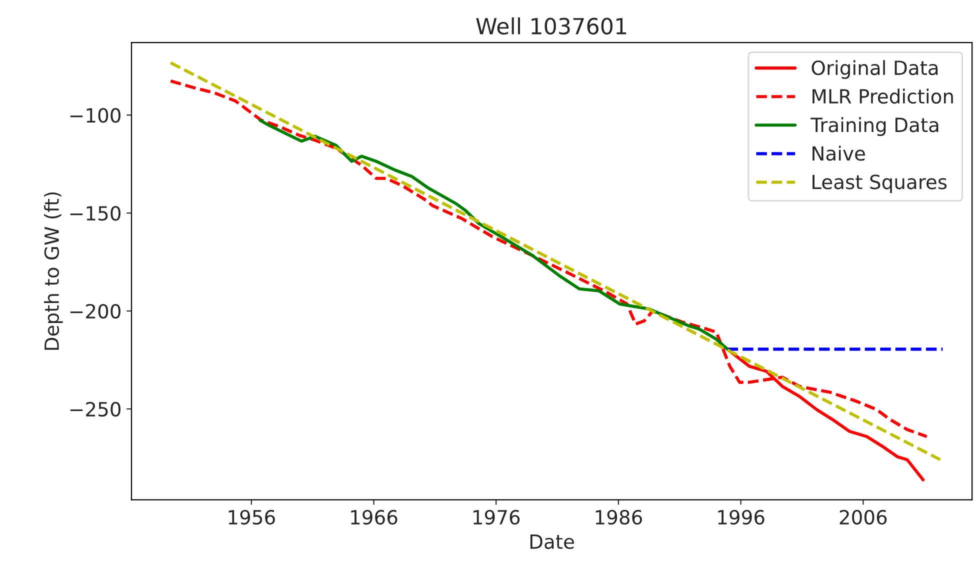  I want to click on x-tick-label: 1956, so click(251, 517).